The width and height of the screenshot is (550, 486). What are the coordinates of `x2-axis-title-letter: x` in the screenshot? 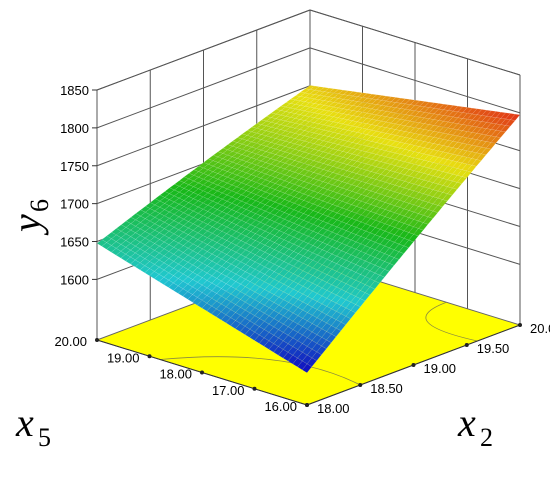 It's located at (466, 422).